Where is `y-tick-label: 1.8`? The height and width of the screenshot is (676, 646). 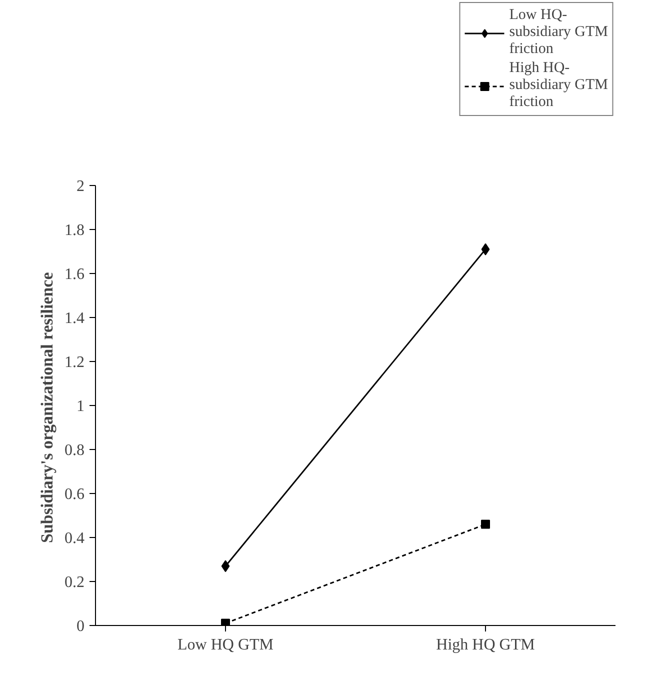
y-tick-label: 1.8 is located at coordinates (74, 230).